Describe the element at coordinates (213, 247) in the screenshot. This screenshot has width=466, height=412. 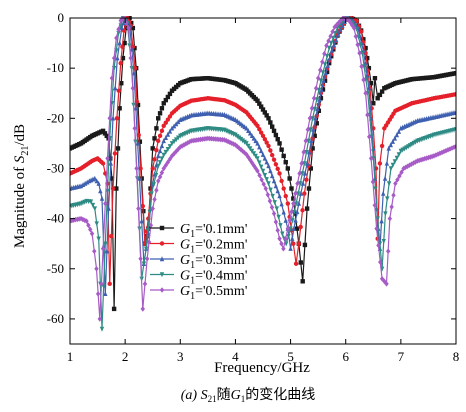
I see `legend-label: G1='0.2mm'` at that location.